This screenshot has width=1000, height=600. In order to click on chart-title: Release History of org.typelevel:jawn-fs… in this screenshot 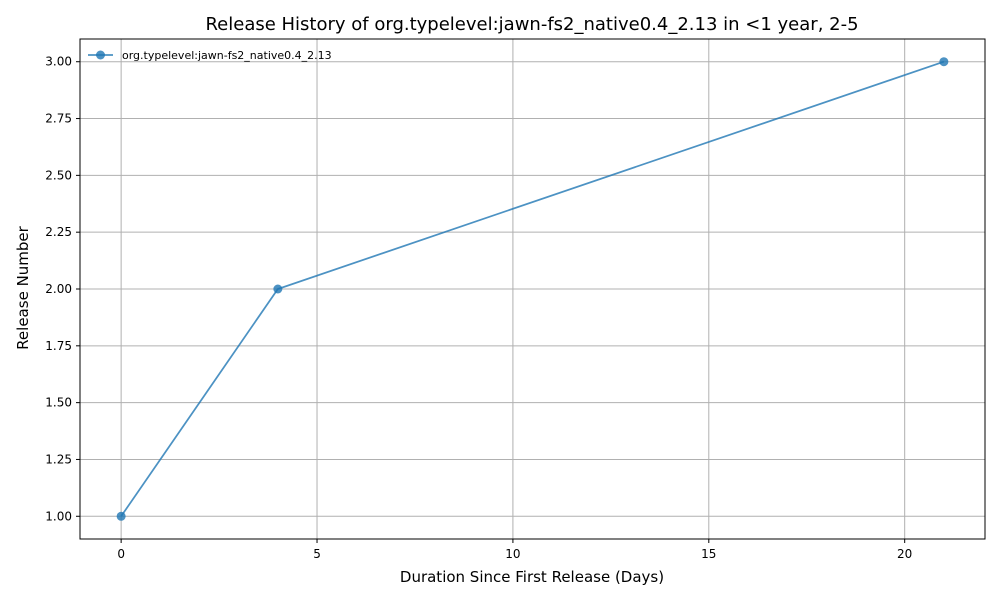, I will do `click(531, 24)`.